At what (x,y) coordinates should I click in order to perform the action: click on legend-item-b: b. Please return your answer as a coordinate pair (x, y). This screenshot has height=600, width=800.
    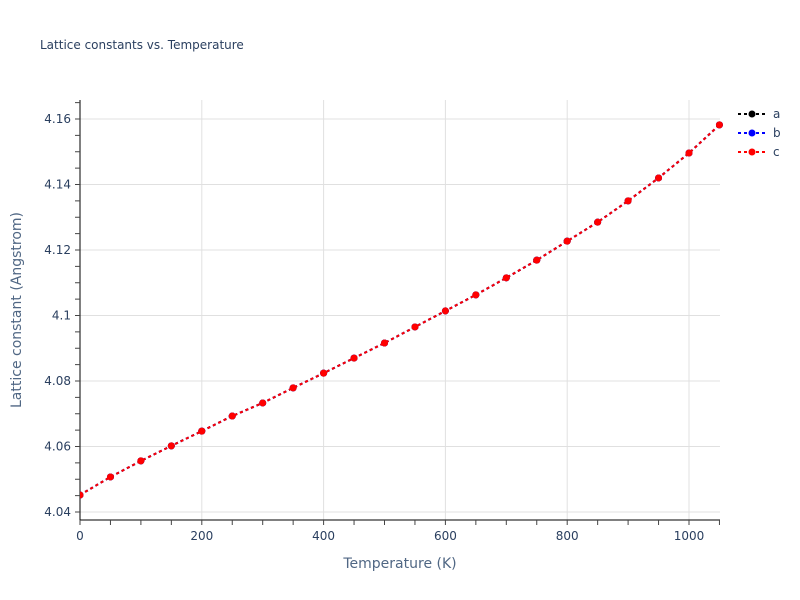
    Looking at the image, I should click on (759, 133).